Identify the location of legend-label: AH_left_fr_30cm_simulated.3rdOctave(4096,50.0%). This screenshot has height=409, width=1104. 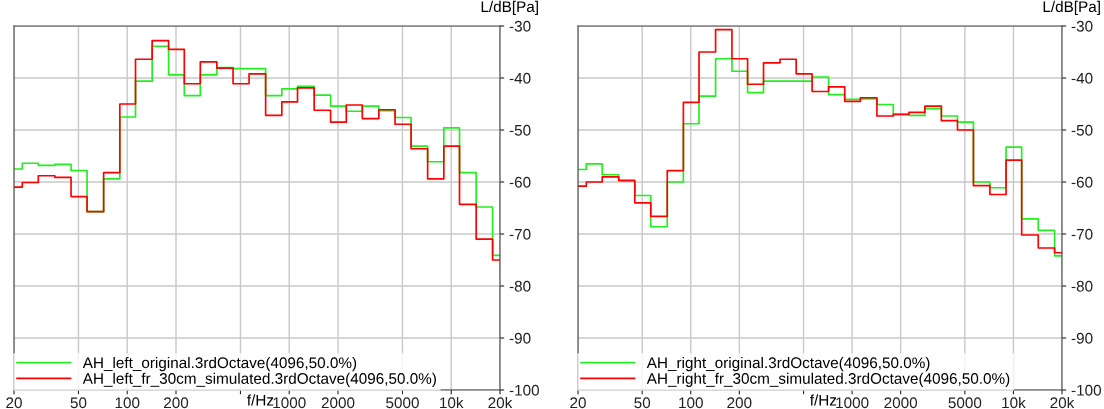
(259, 379).